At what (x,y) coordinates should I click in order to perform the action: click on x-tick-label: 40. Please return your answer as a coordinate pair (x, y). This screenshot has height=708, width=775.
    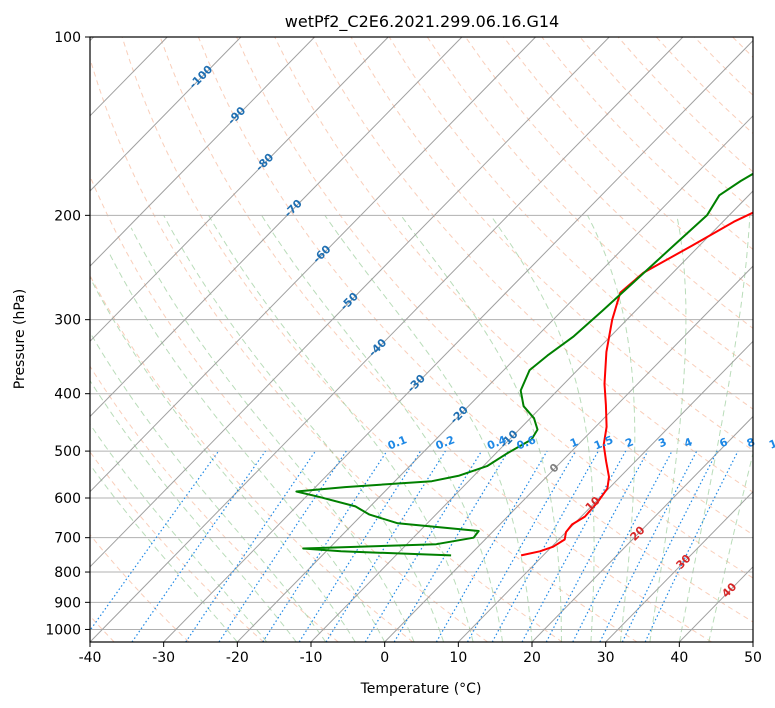
    Looking at the image, I should click on (679, 658).